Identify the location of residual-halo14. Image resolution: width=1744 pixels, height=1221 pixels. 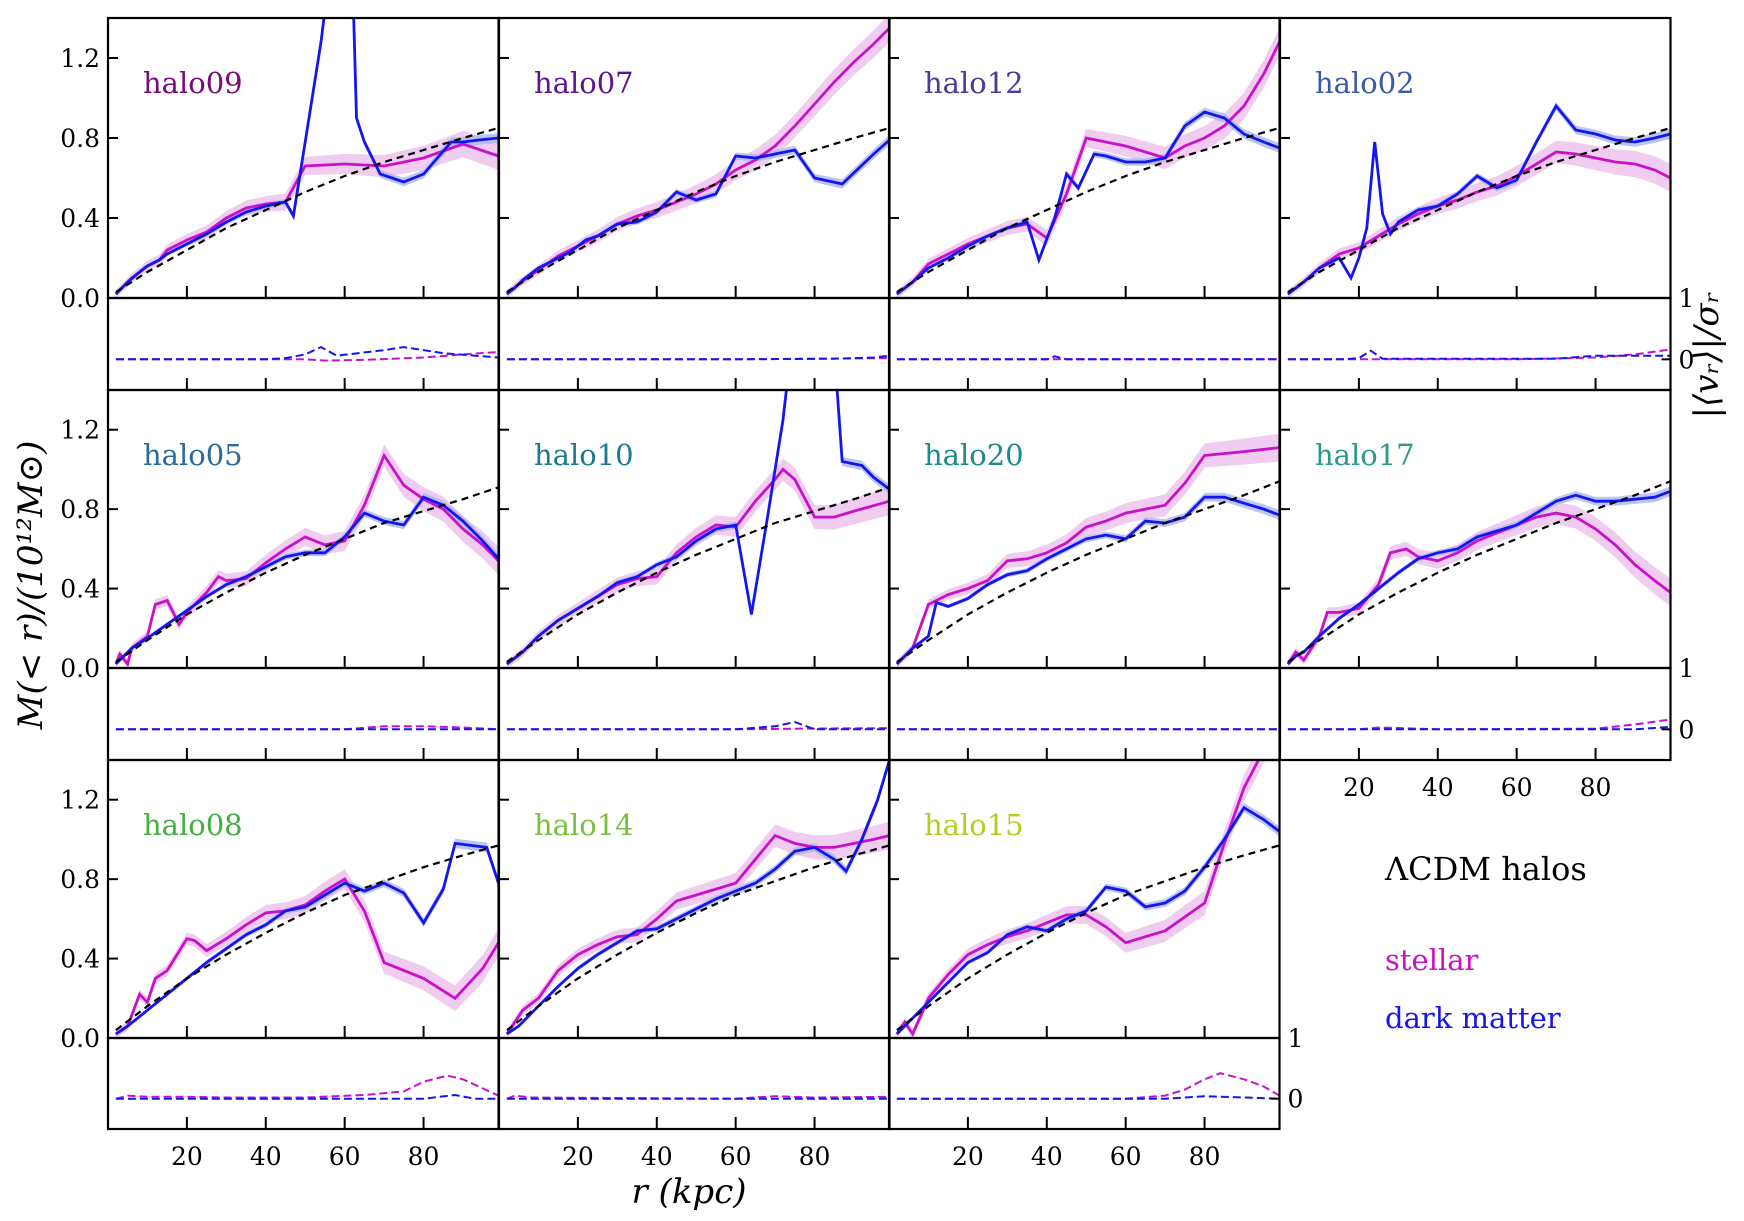
(698, 1097).